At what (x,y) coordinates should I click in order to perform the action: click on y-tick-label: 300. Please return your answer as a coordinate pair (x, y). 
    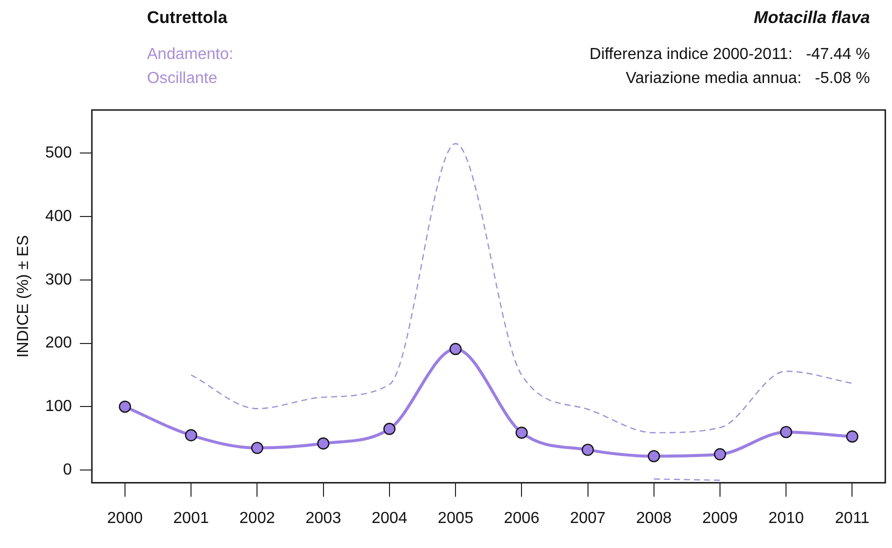
    Looking at the image, I should click on (58, 279).